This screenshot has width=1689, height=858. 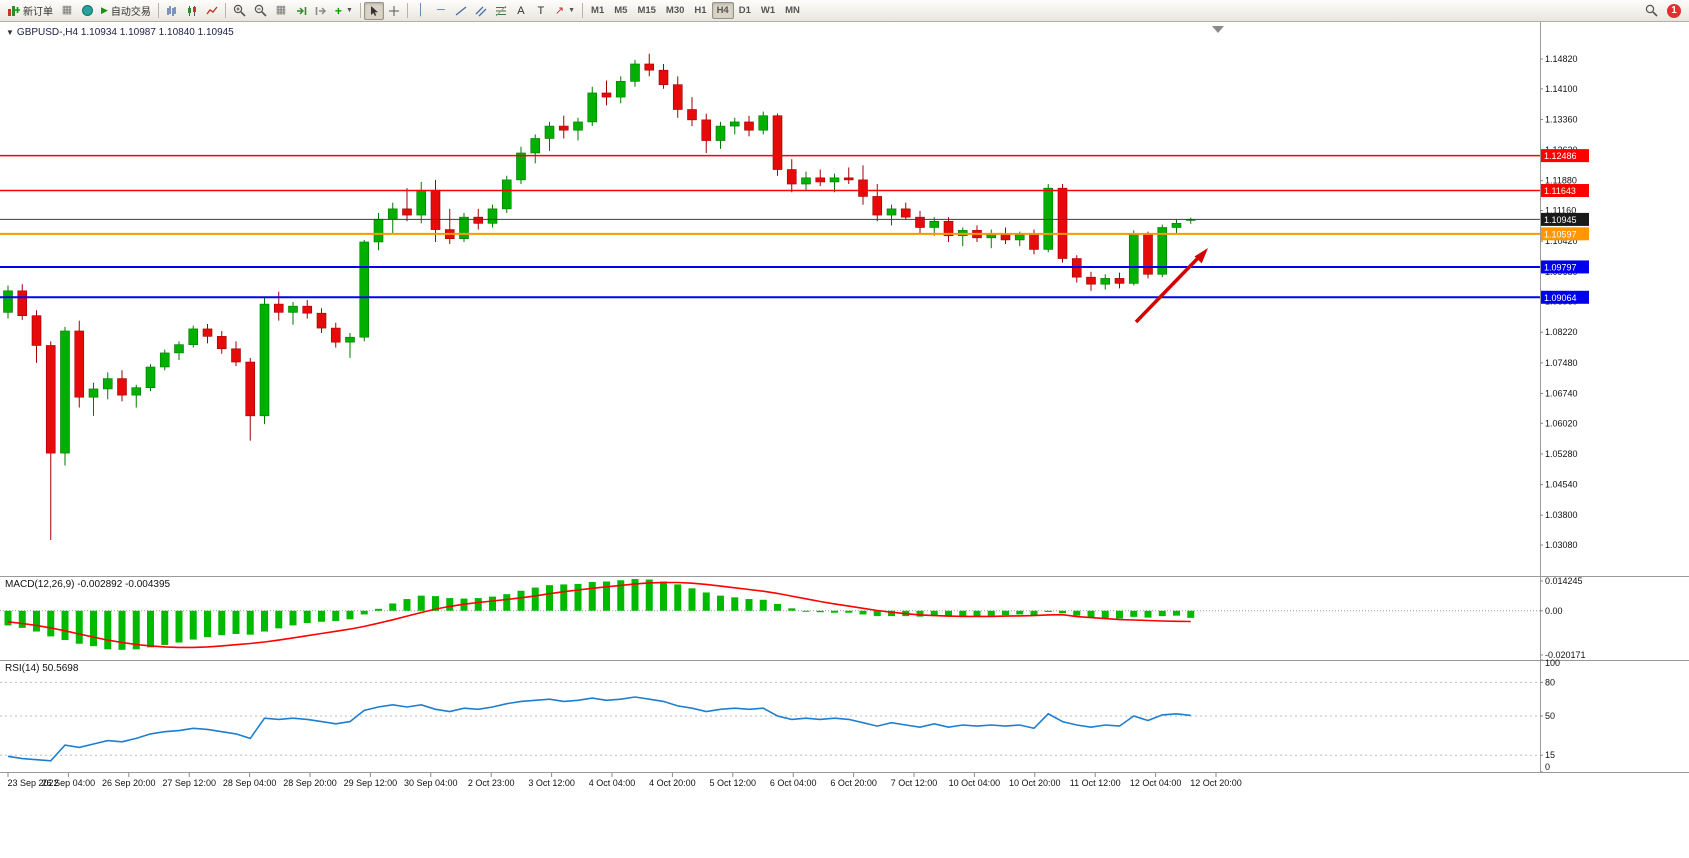 What do you see at coordinates (30, 11) in the screenshot?
I see `new-order-button: 新订单` at bounding box center [30, 11].